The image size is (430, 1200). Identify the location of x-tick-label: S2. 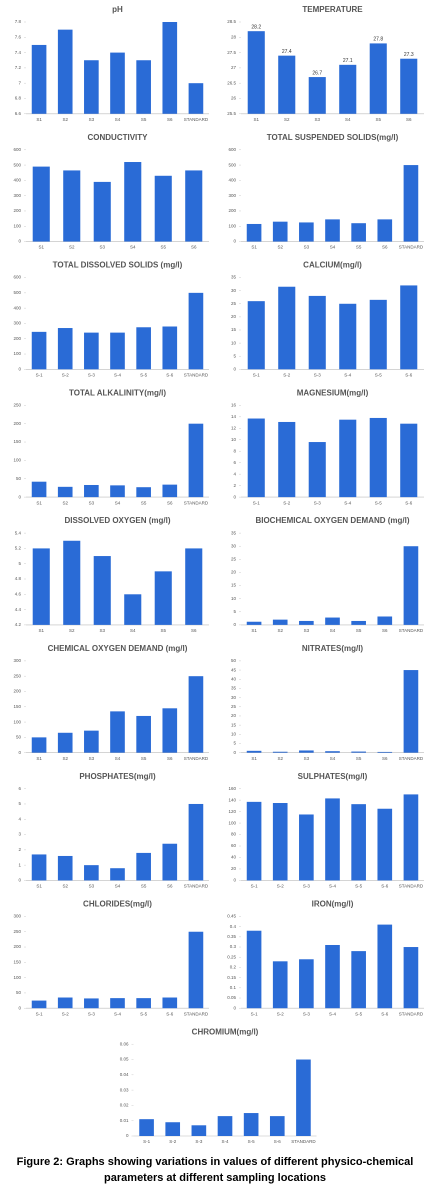
(280, 630).